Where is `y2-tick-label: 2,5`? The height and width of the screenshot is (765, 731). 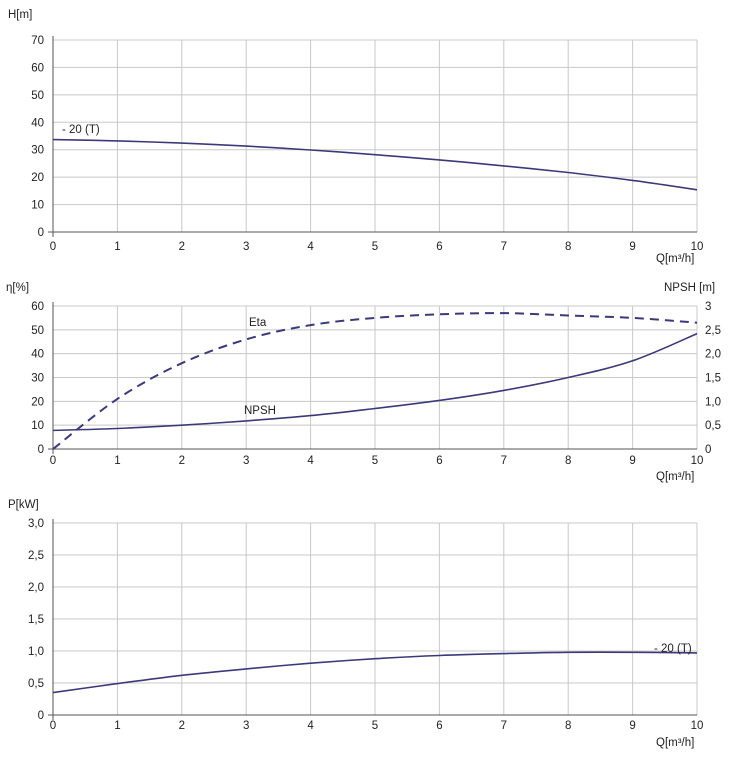 y2-tick-label: 2,5 is located at coordinates (713, 331).